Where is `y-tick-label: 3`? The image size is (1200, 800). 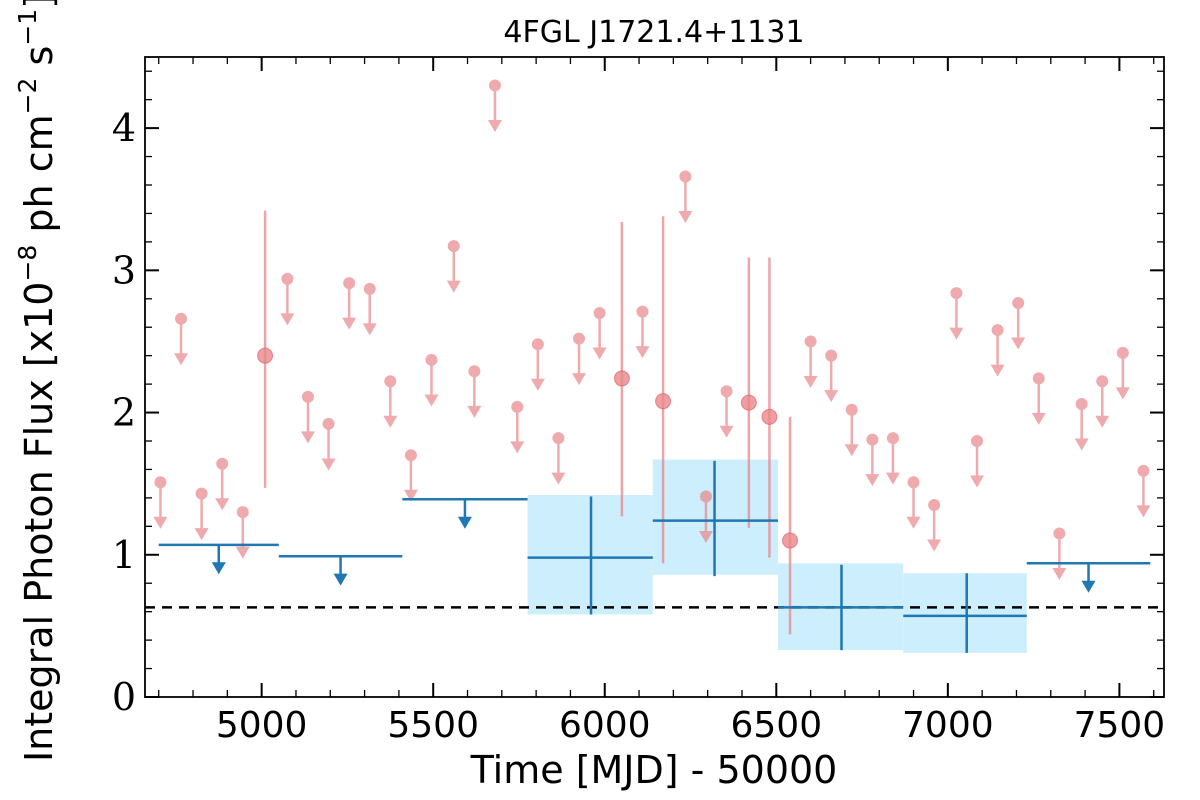
y-tick-label: 3 is located at coordinates (124, 270).